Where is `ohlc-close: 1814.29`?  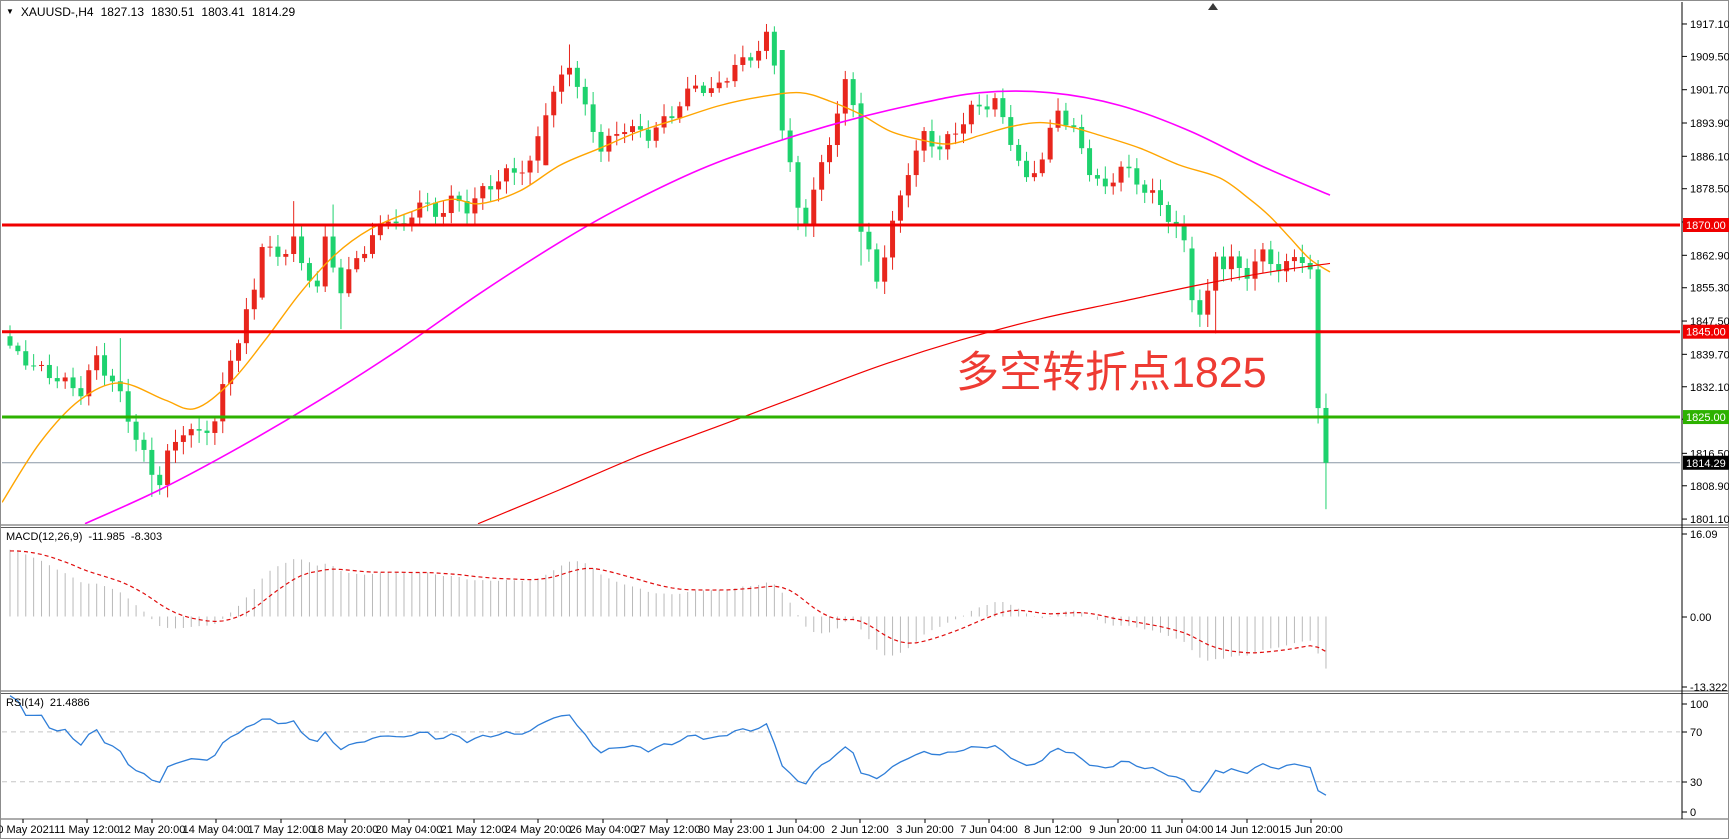
ohlc-close: 1814.29 is located at coordinates (273, 12).